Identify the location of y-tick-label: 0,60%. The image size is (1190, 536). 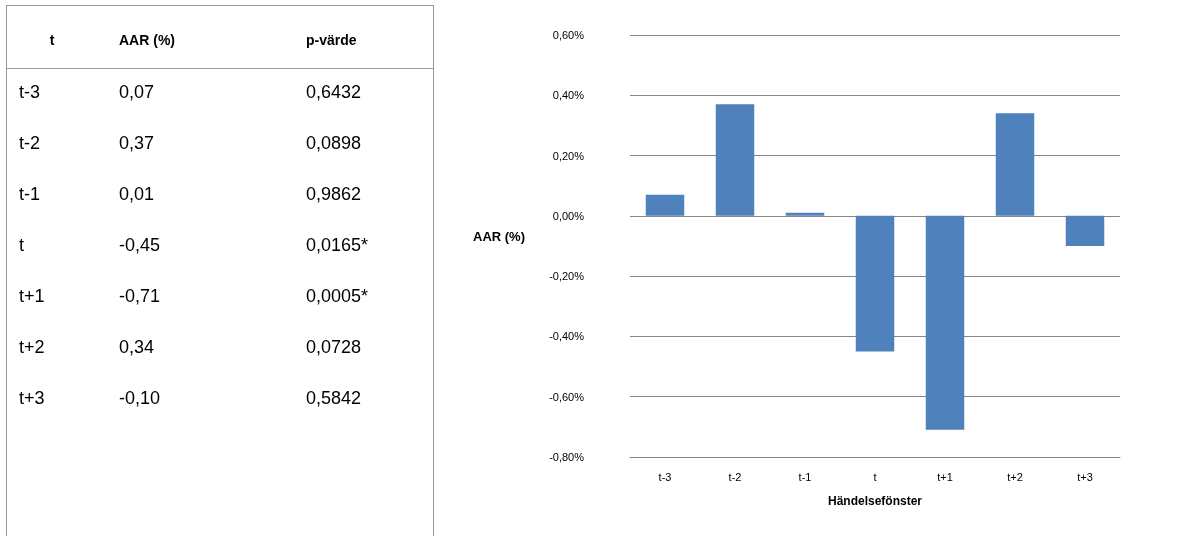
(568, 35).